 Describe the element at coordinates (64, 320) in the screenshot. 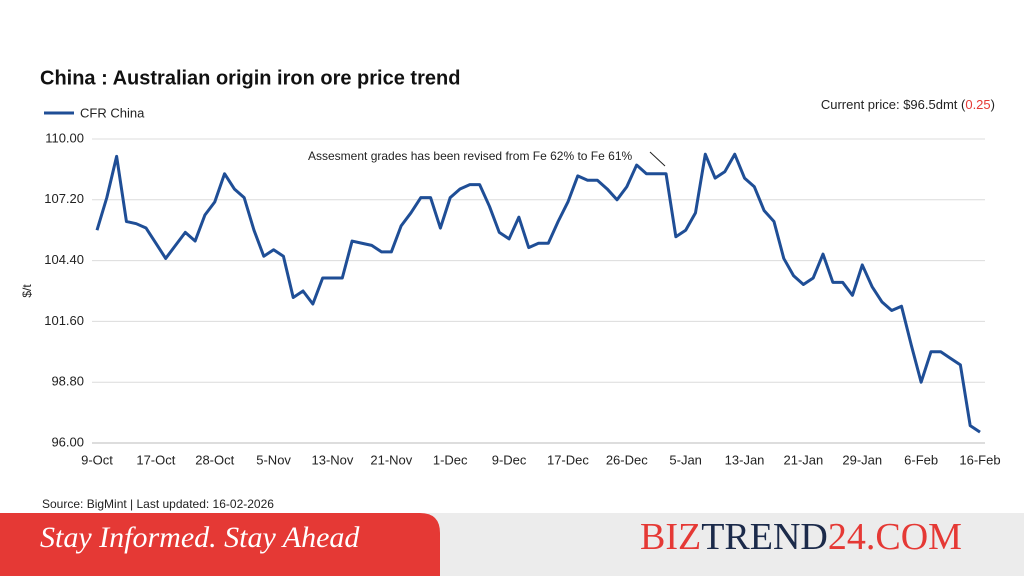

I see `y-tick-label: 101.60` at that location.